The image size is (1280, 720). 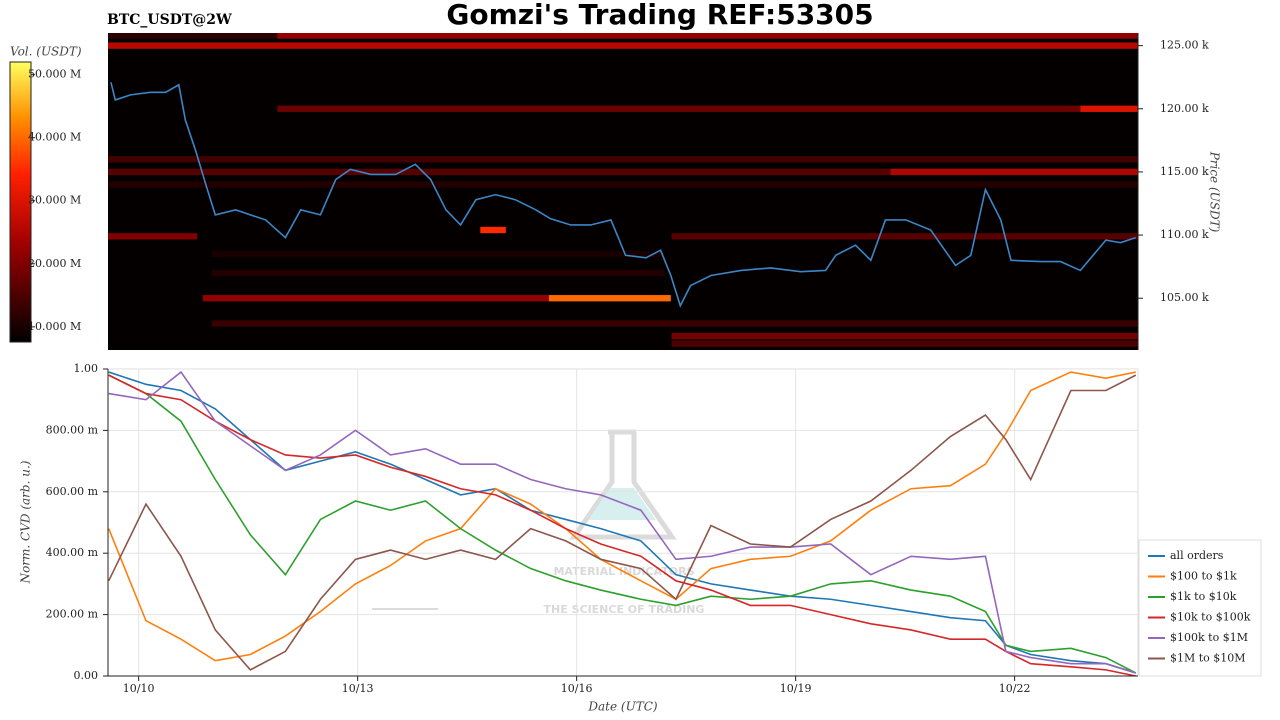 I want to click on colorbar, so click(x=20, y=202).